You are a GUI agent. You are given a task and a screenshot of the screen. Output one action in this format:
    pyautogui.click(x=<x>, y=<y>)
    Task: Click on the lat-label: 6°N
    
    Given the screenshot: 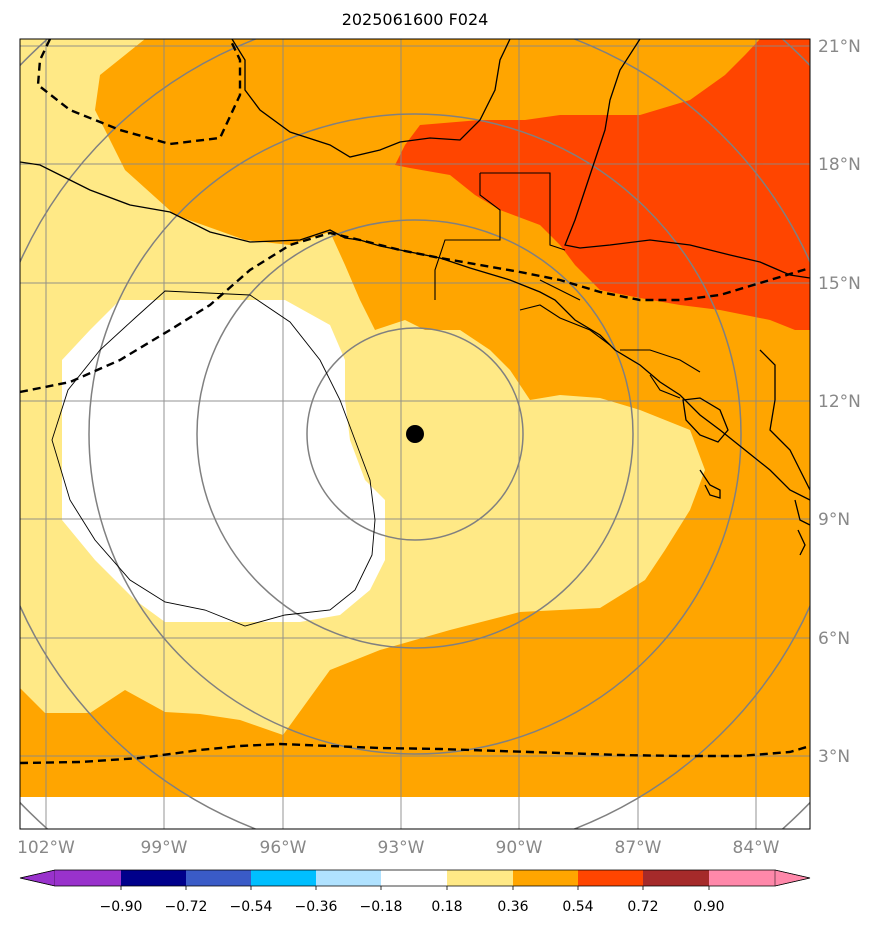 What is the action you would take?
    pyautogui.click(x=834, y=639)
    